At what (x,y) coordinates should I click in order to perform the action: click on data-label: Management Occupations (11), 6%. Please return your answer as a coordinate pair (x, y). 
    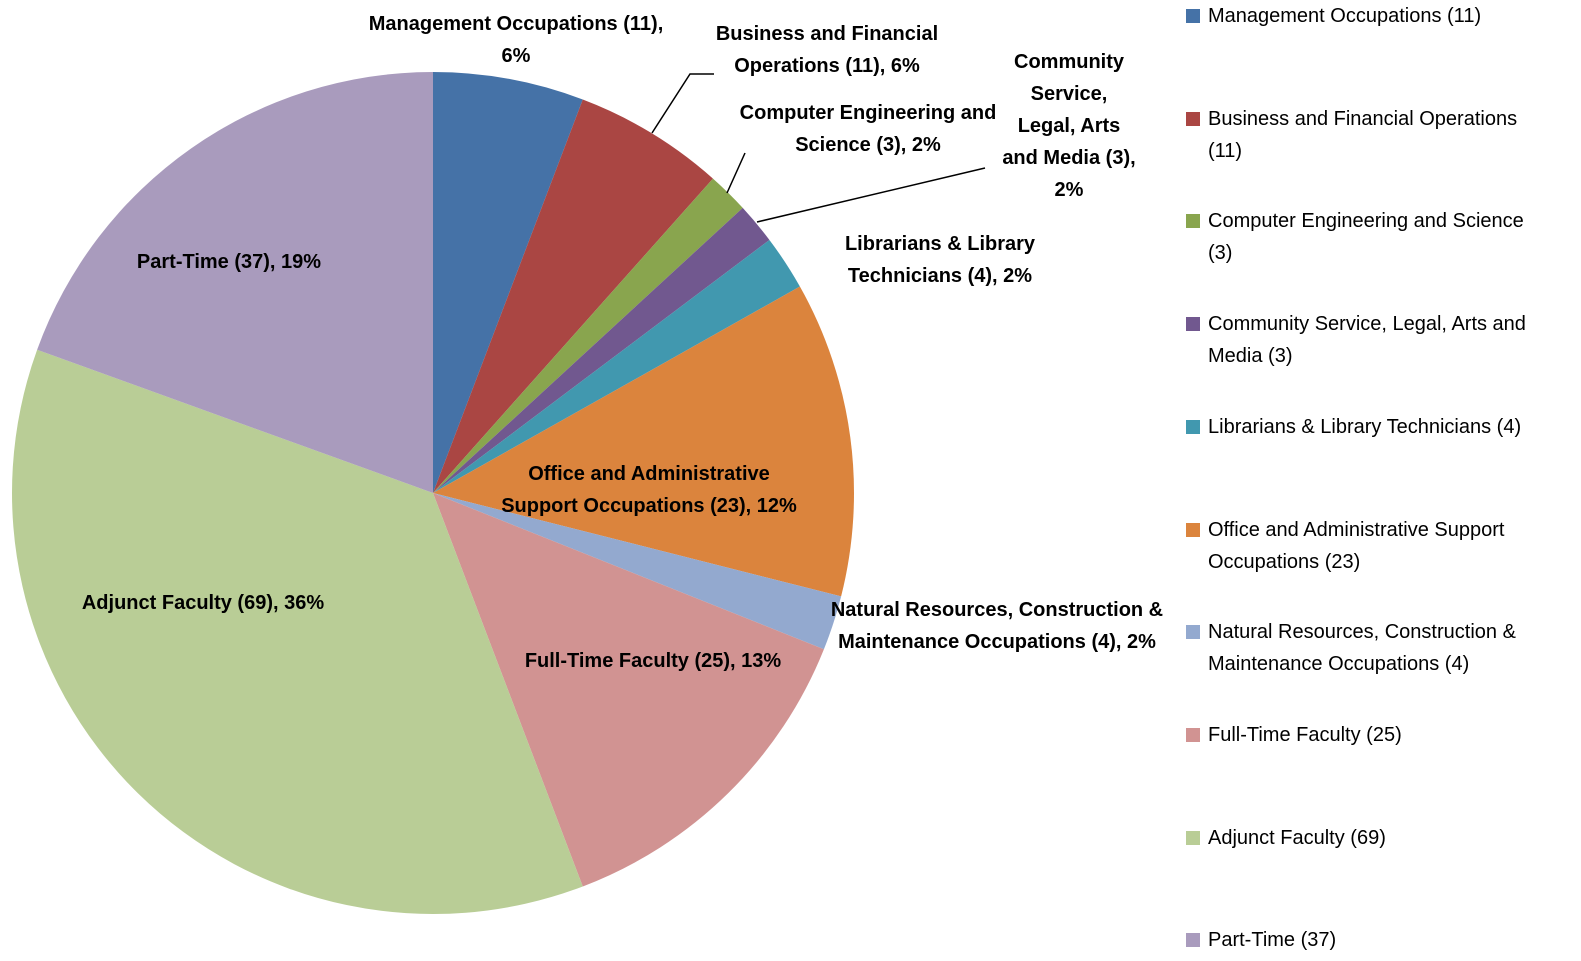
    Looking at the image, I should click on (516, 40).